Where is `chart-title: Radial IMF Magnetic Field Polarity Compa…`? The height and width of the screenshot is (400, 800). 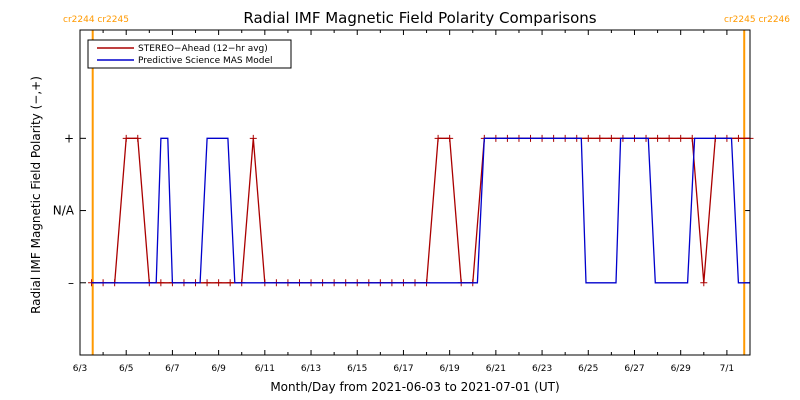 chart-title: Radial IMF Magnetic Field Polarity Compa… is located at coordinates (419, 18).